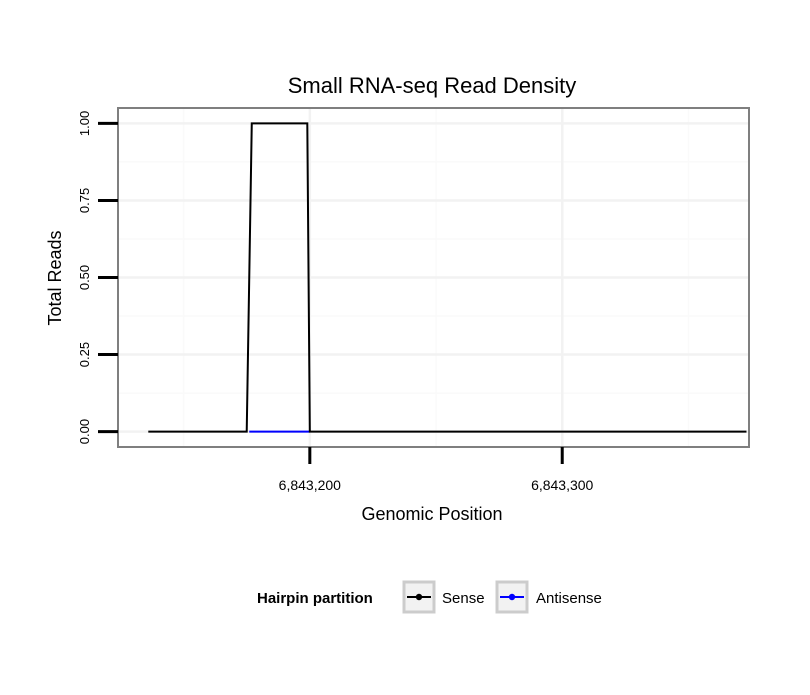  What do you see at coordinates (562, 485) in the screenshot?
I see `x-tick-label: 6,843,300` at bounding box center [562, 485].